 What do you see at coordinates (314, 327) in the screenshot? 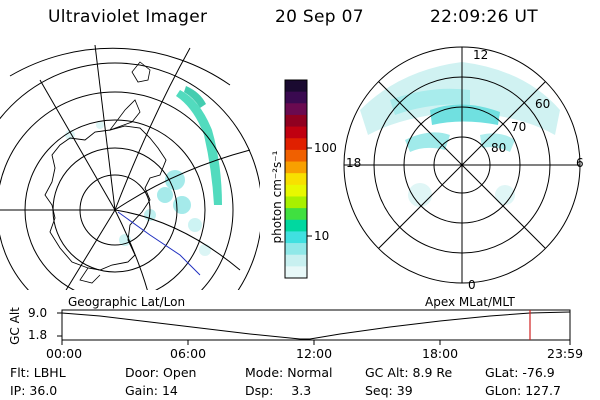
I see `gc-alt-plot` at bounding box center [314, 327].